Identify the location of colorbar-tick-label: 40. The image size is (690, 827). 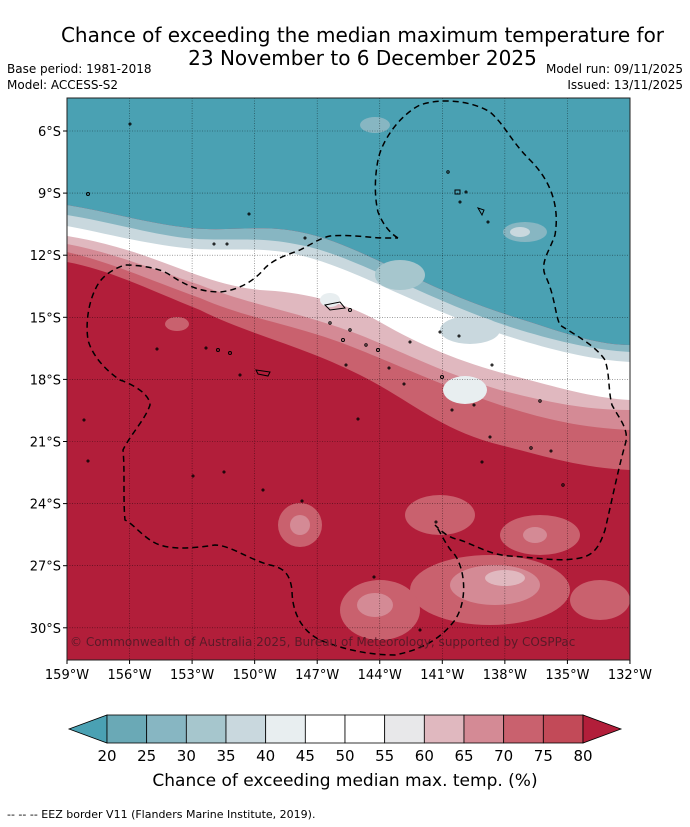
(265, 756).